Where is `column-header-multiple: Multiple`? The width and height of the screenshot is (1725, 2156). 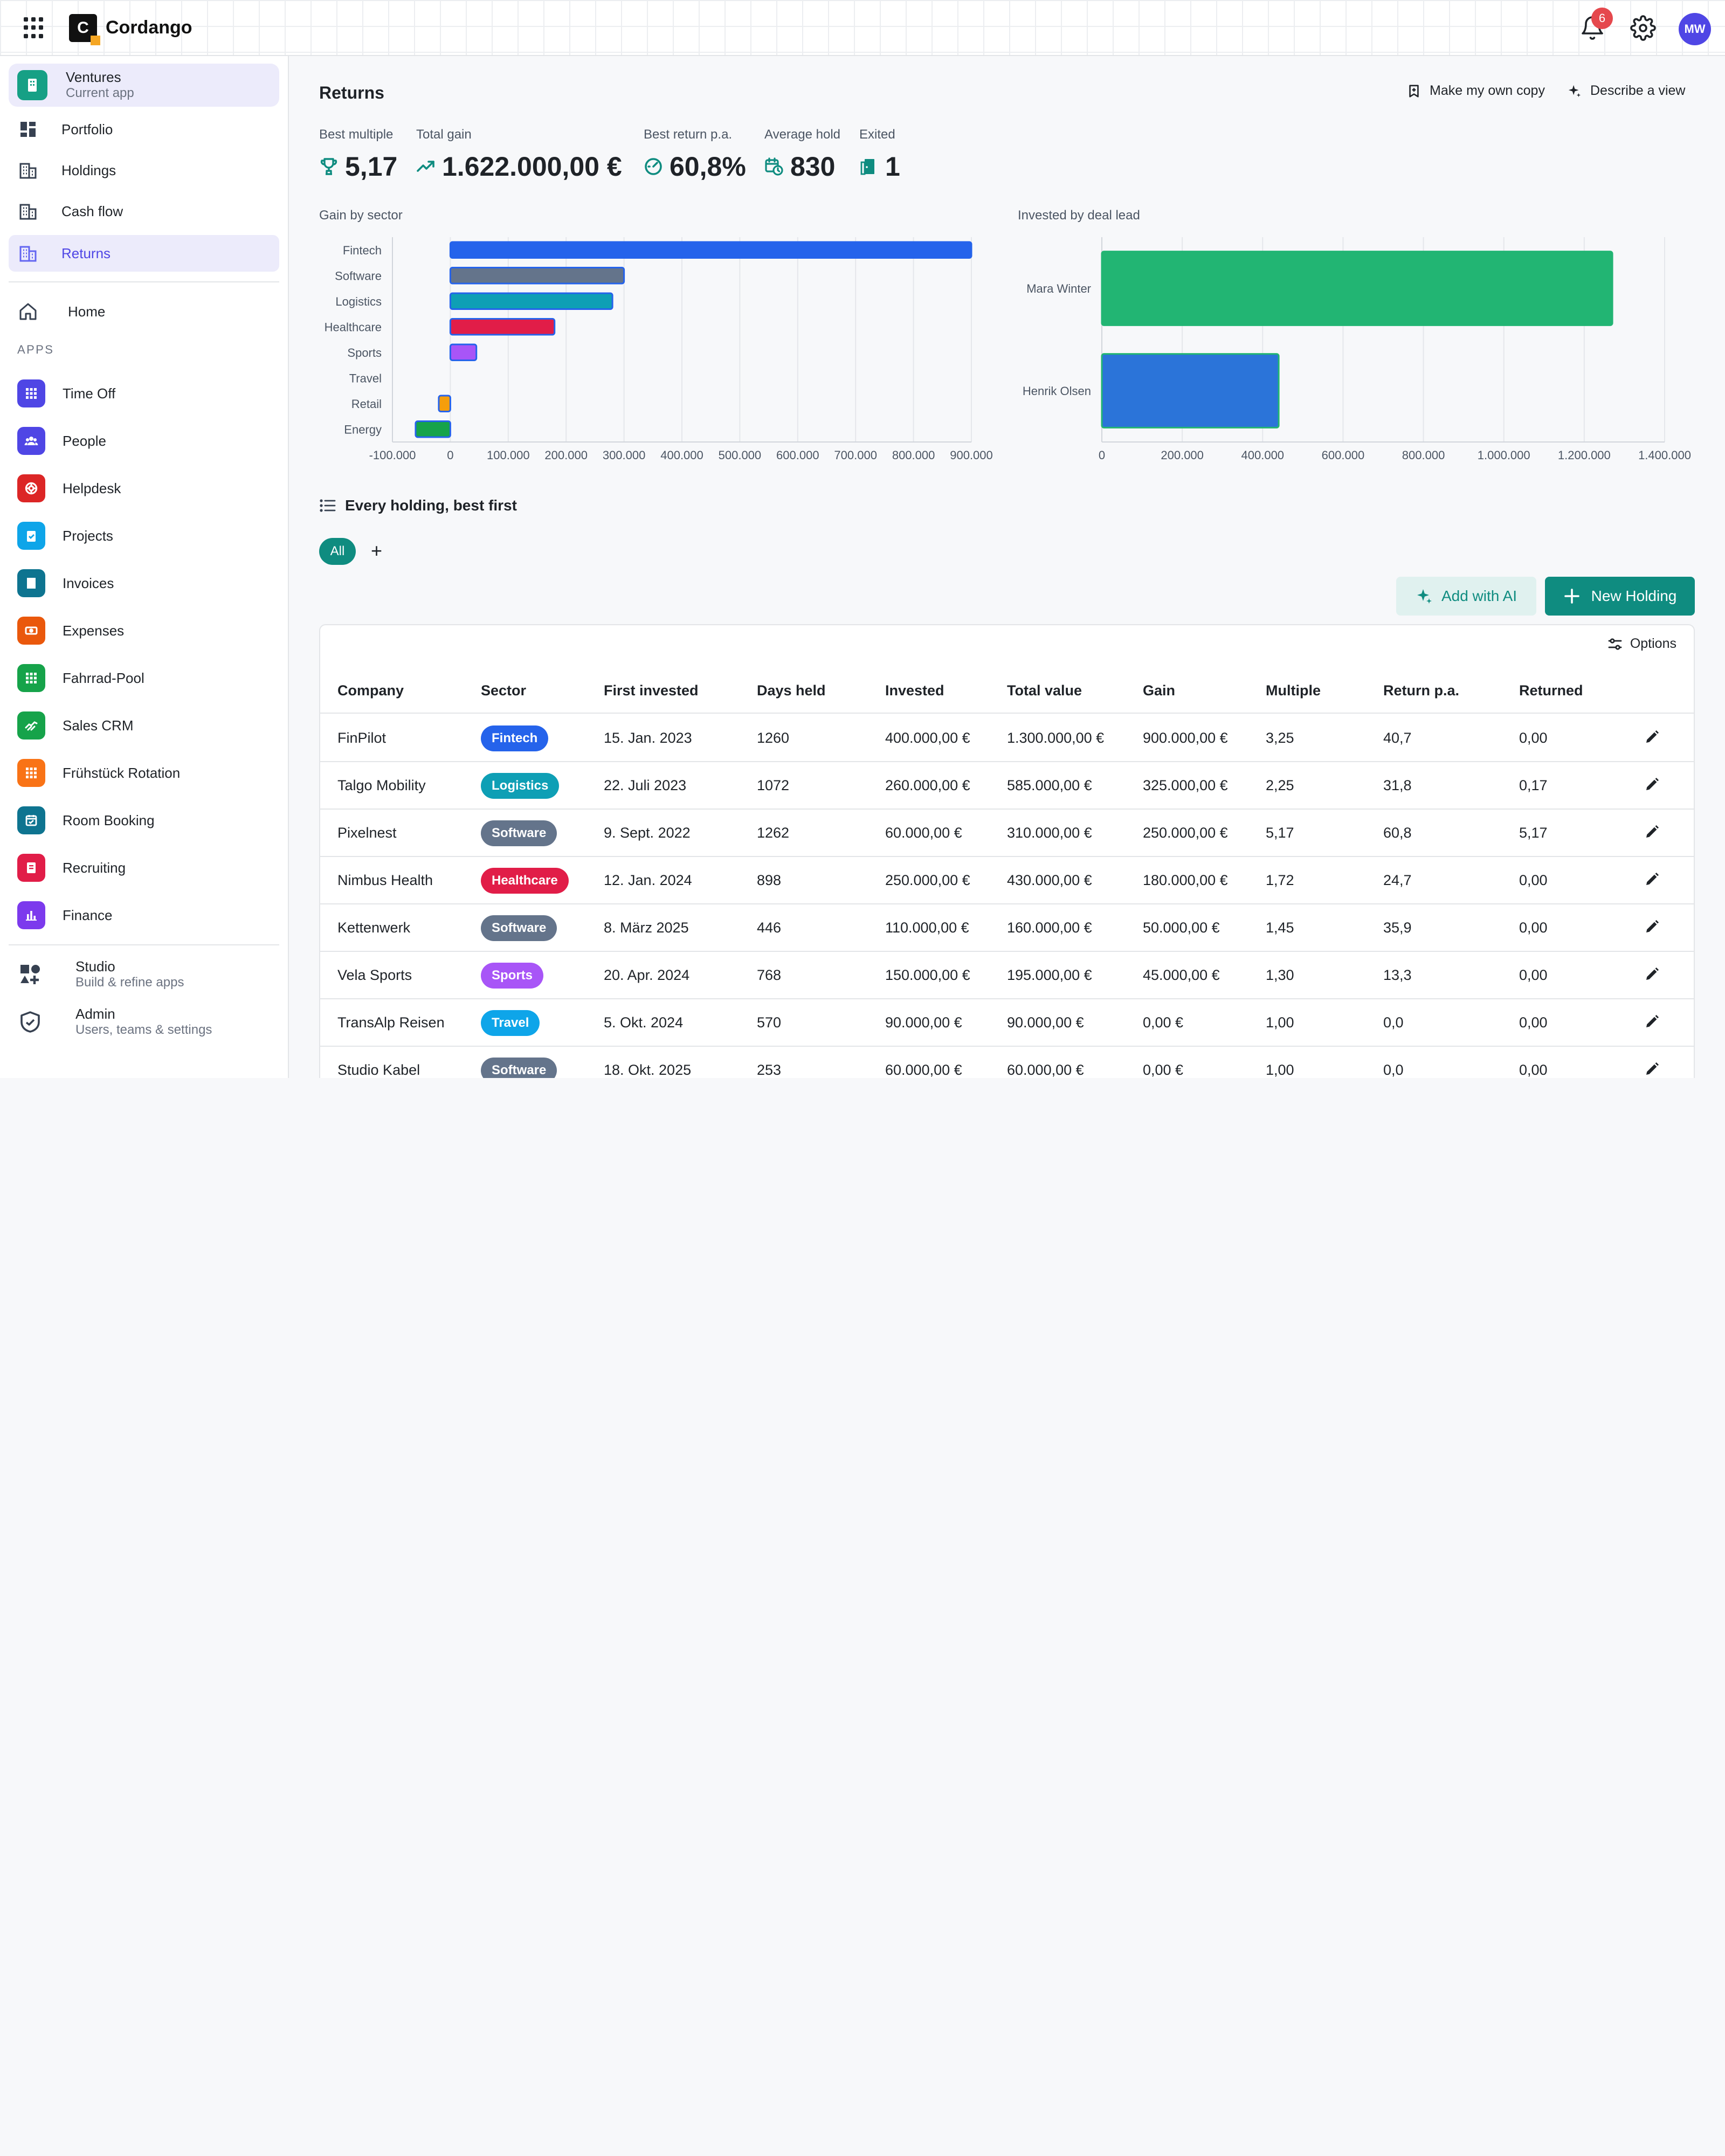
column-header-multiple: Multiple is located at coordinates (1293, 690).